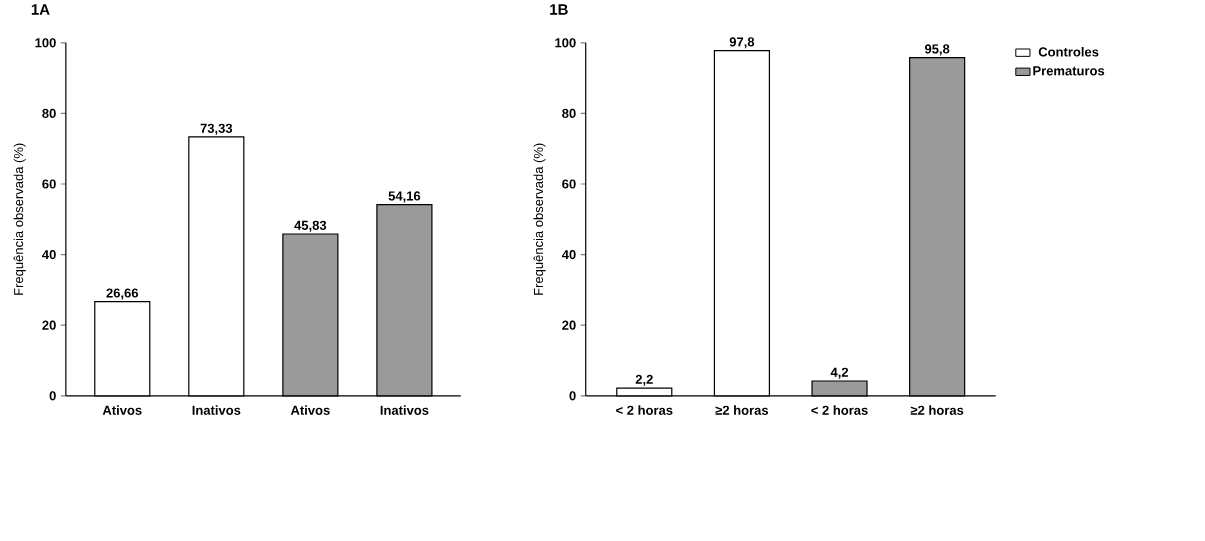 The height and width of the screenshot is (541, 1205). I want to click on data-label: 45,83, so click(310, 226).